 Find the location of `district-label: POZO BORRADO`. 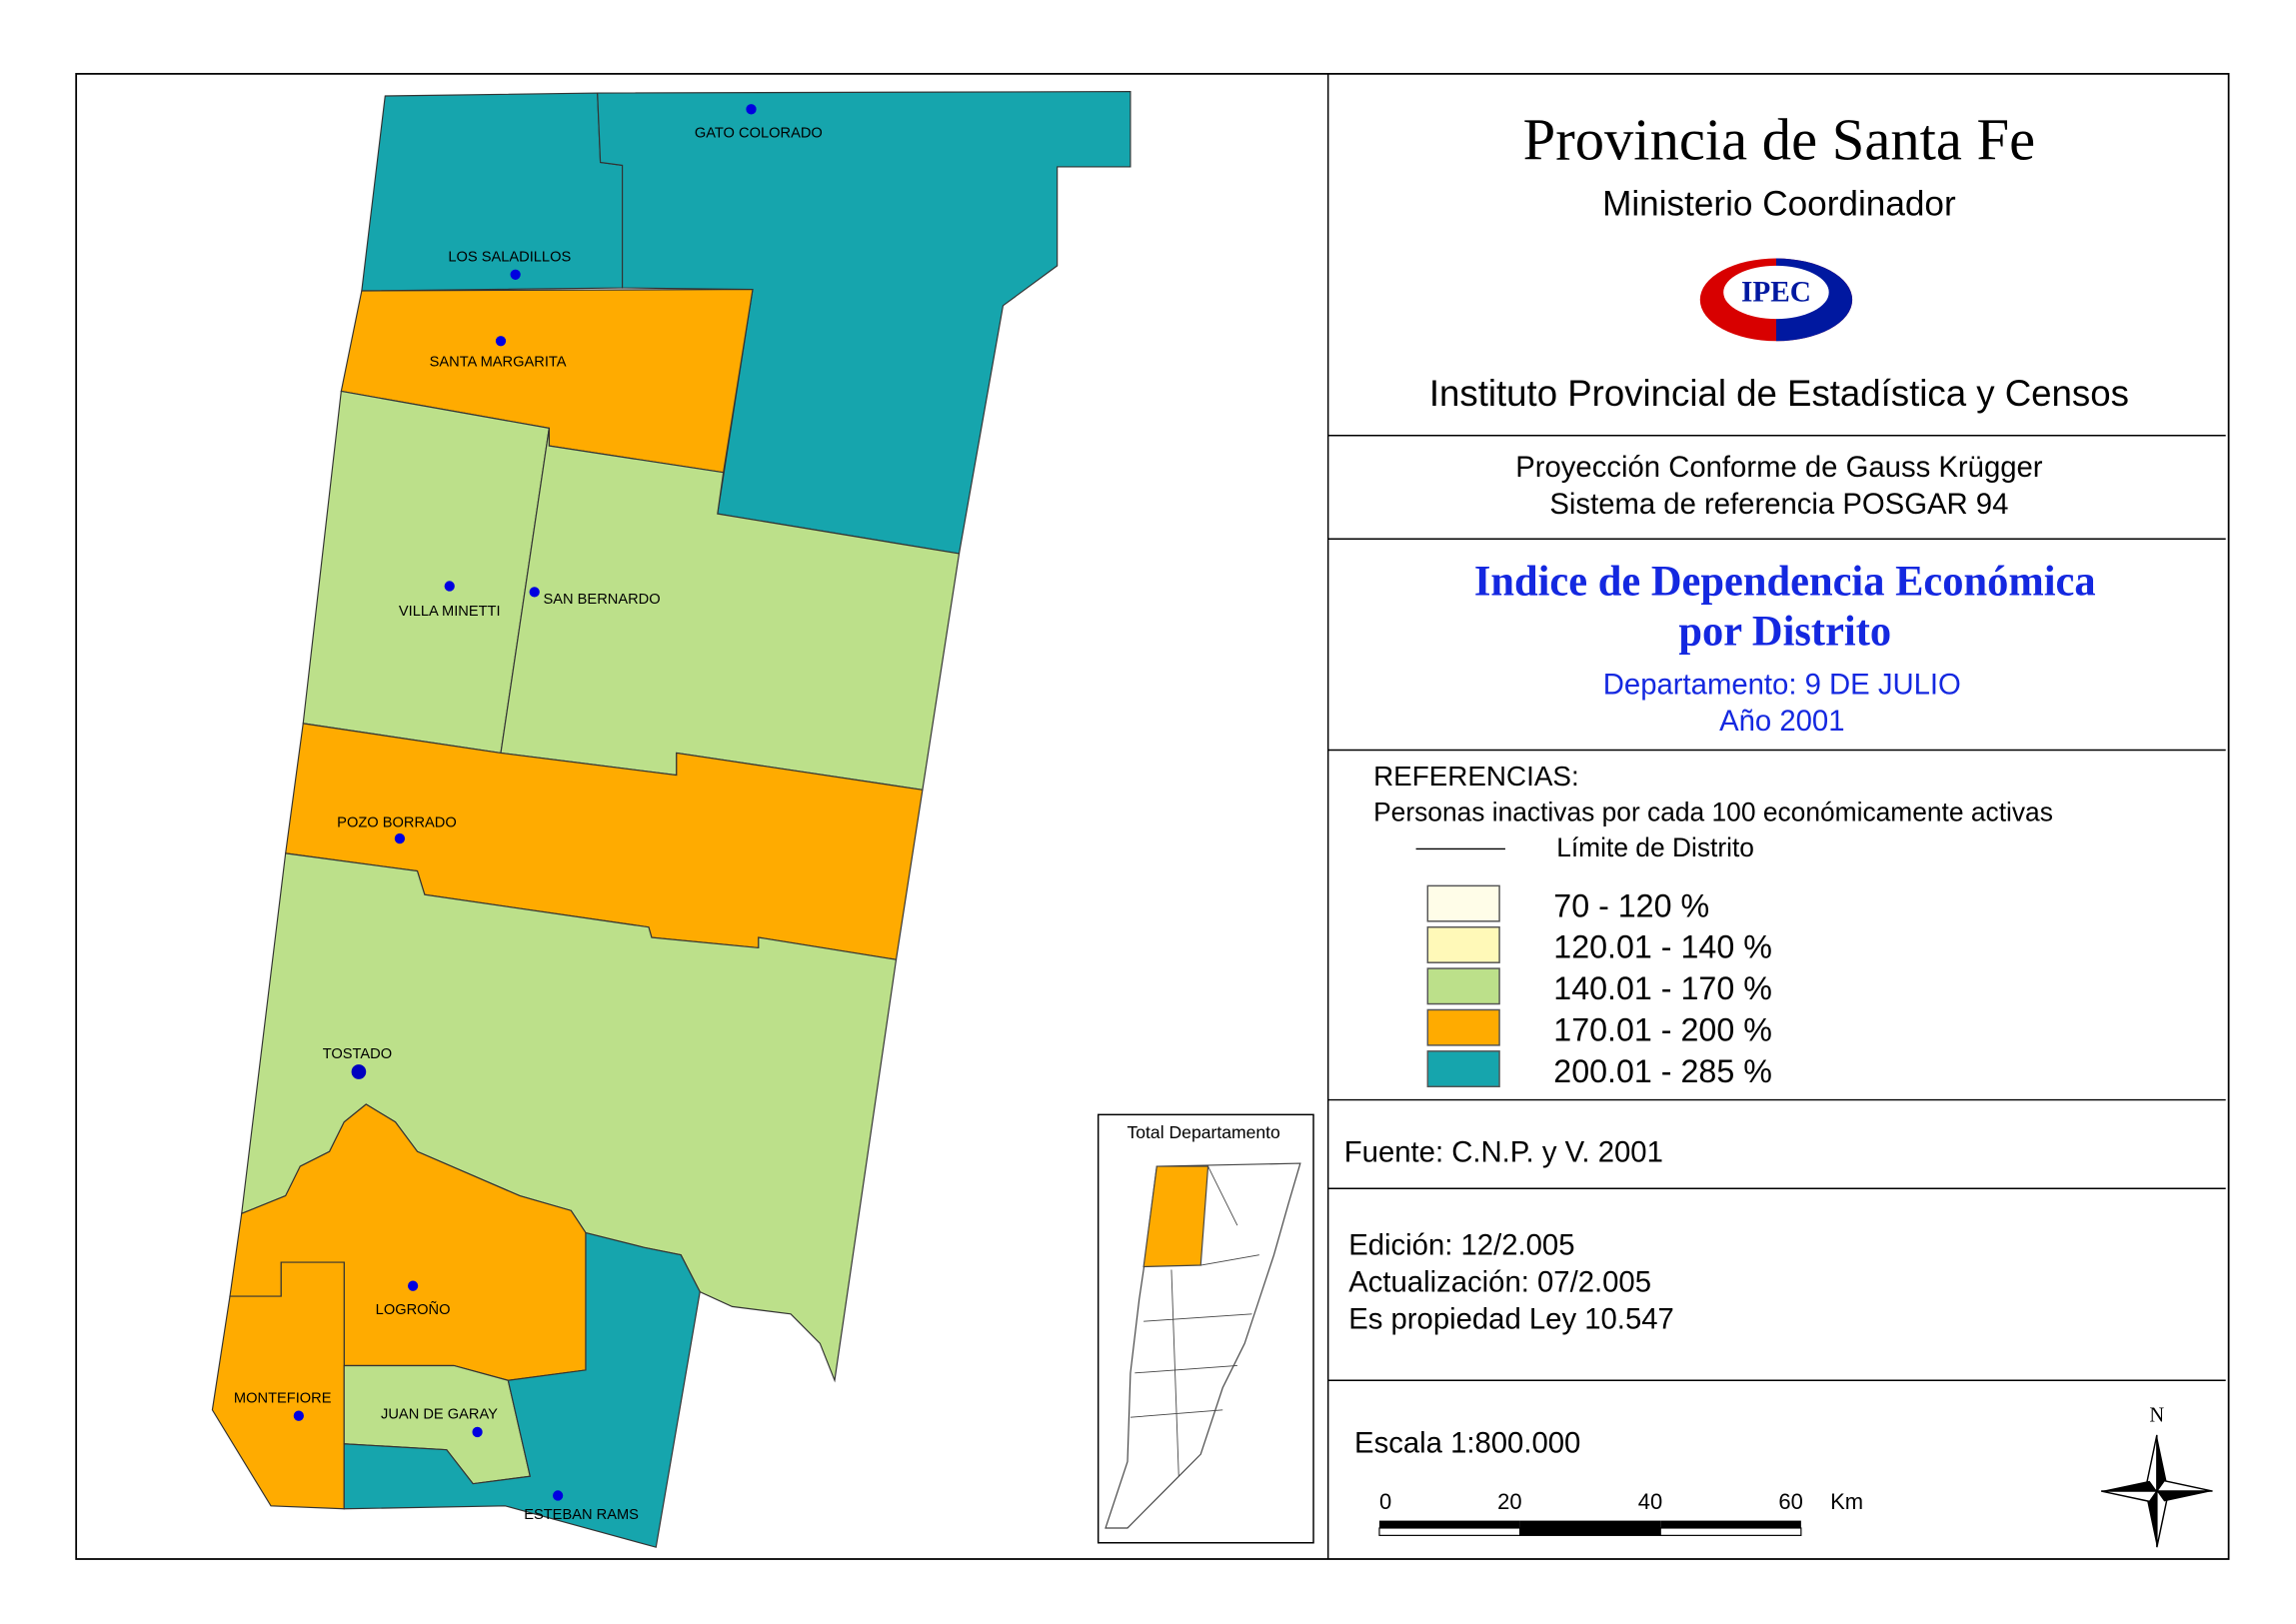

district-label: POZO BORRADO is located at coordinates (397, 822).